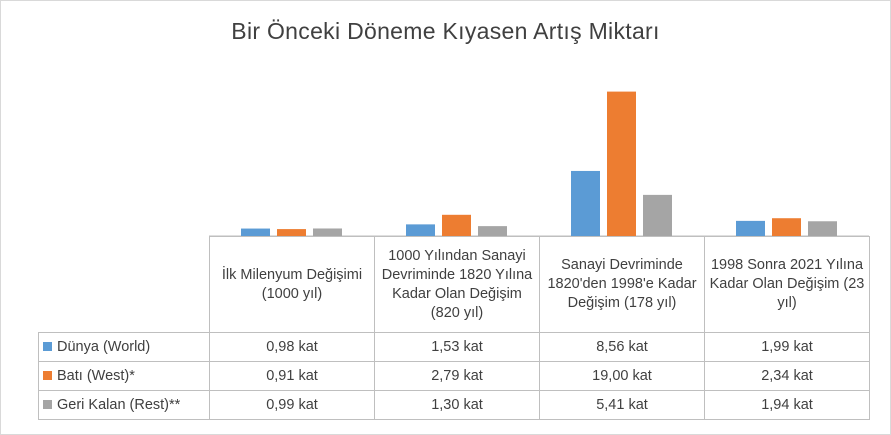  Describe the element at coordinates (96, 376) in the screenshot. I see `legend-label: Batı (West)*` at that location.